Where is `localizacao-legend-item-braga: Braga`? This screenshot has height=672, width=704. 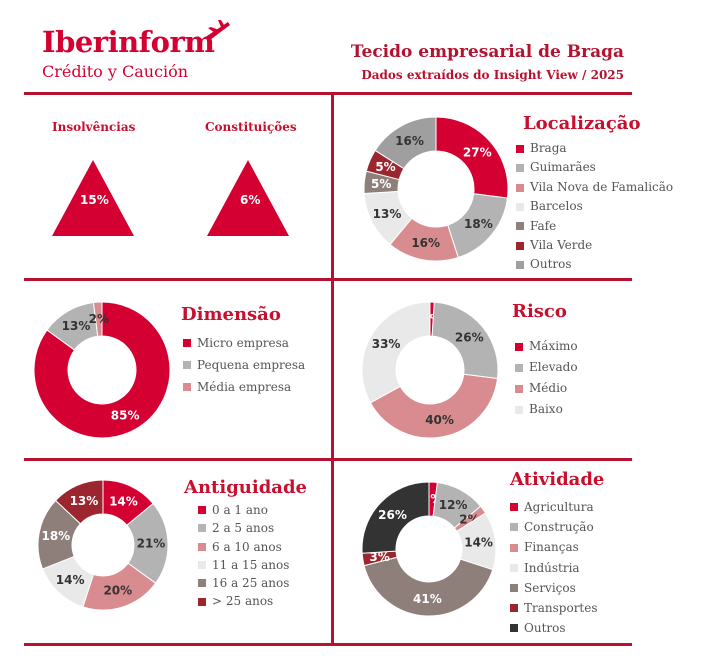
localizacao-legend-item-braga: Braga is located at coordinates (594, 148).